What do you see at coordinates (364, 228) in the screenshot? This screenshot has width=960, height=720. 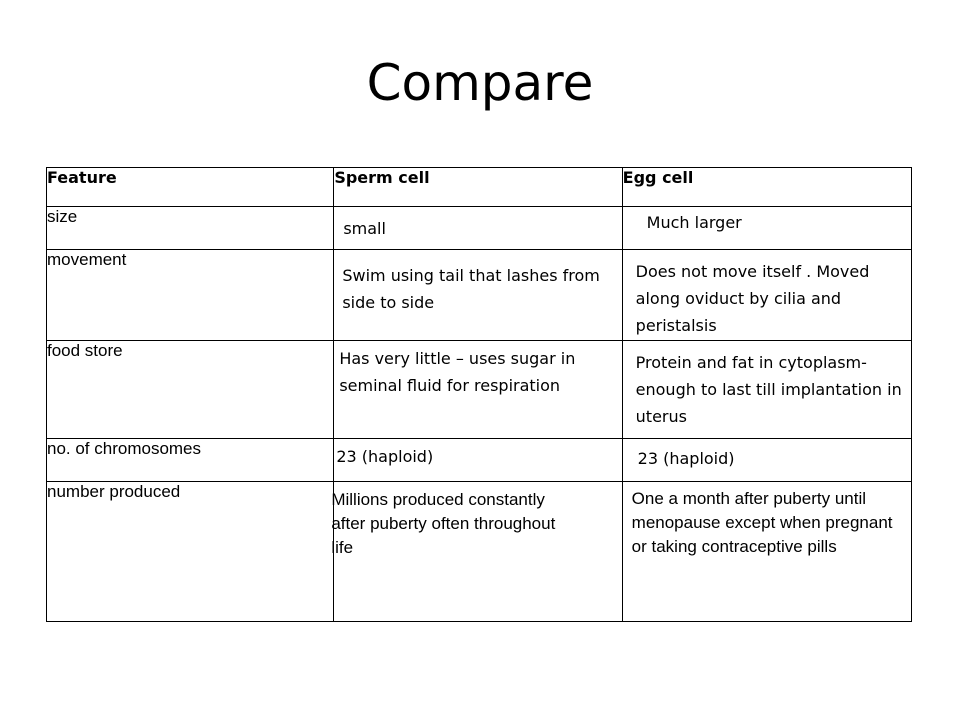 I see `sperm-value: small` at bounding box center [364, 228].